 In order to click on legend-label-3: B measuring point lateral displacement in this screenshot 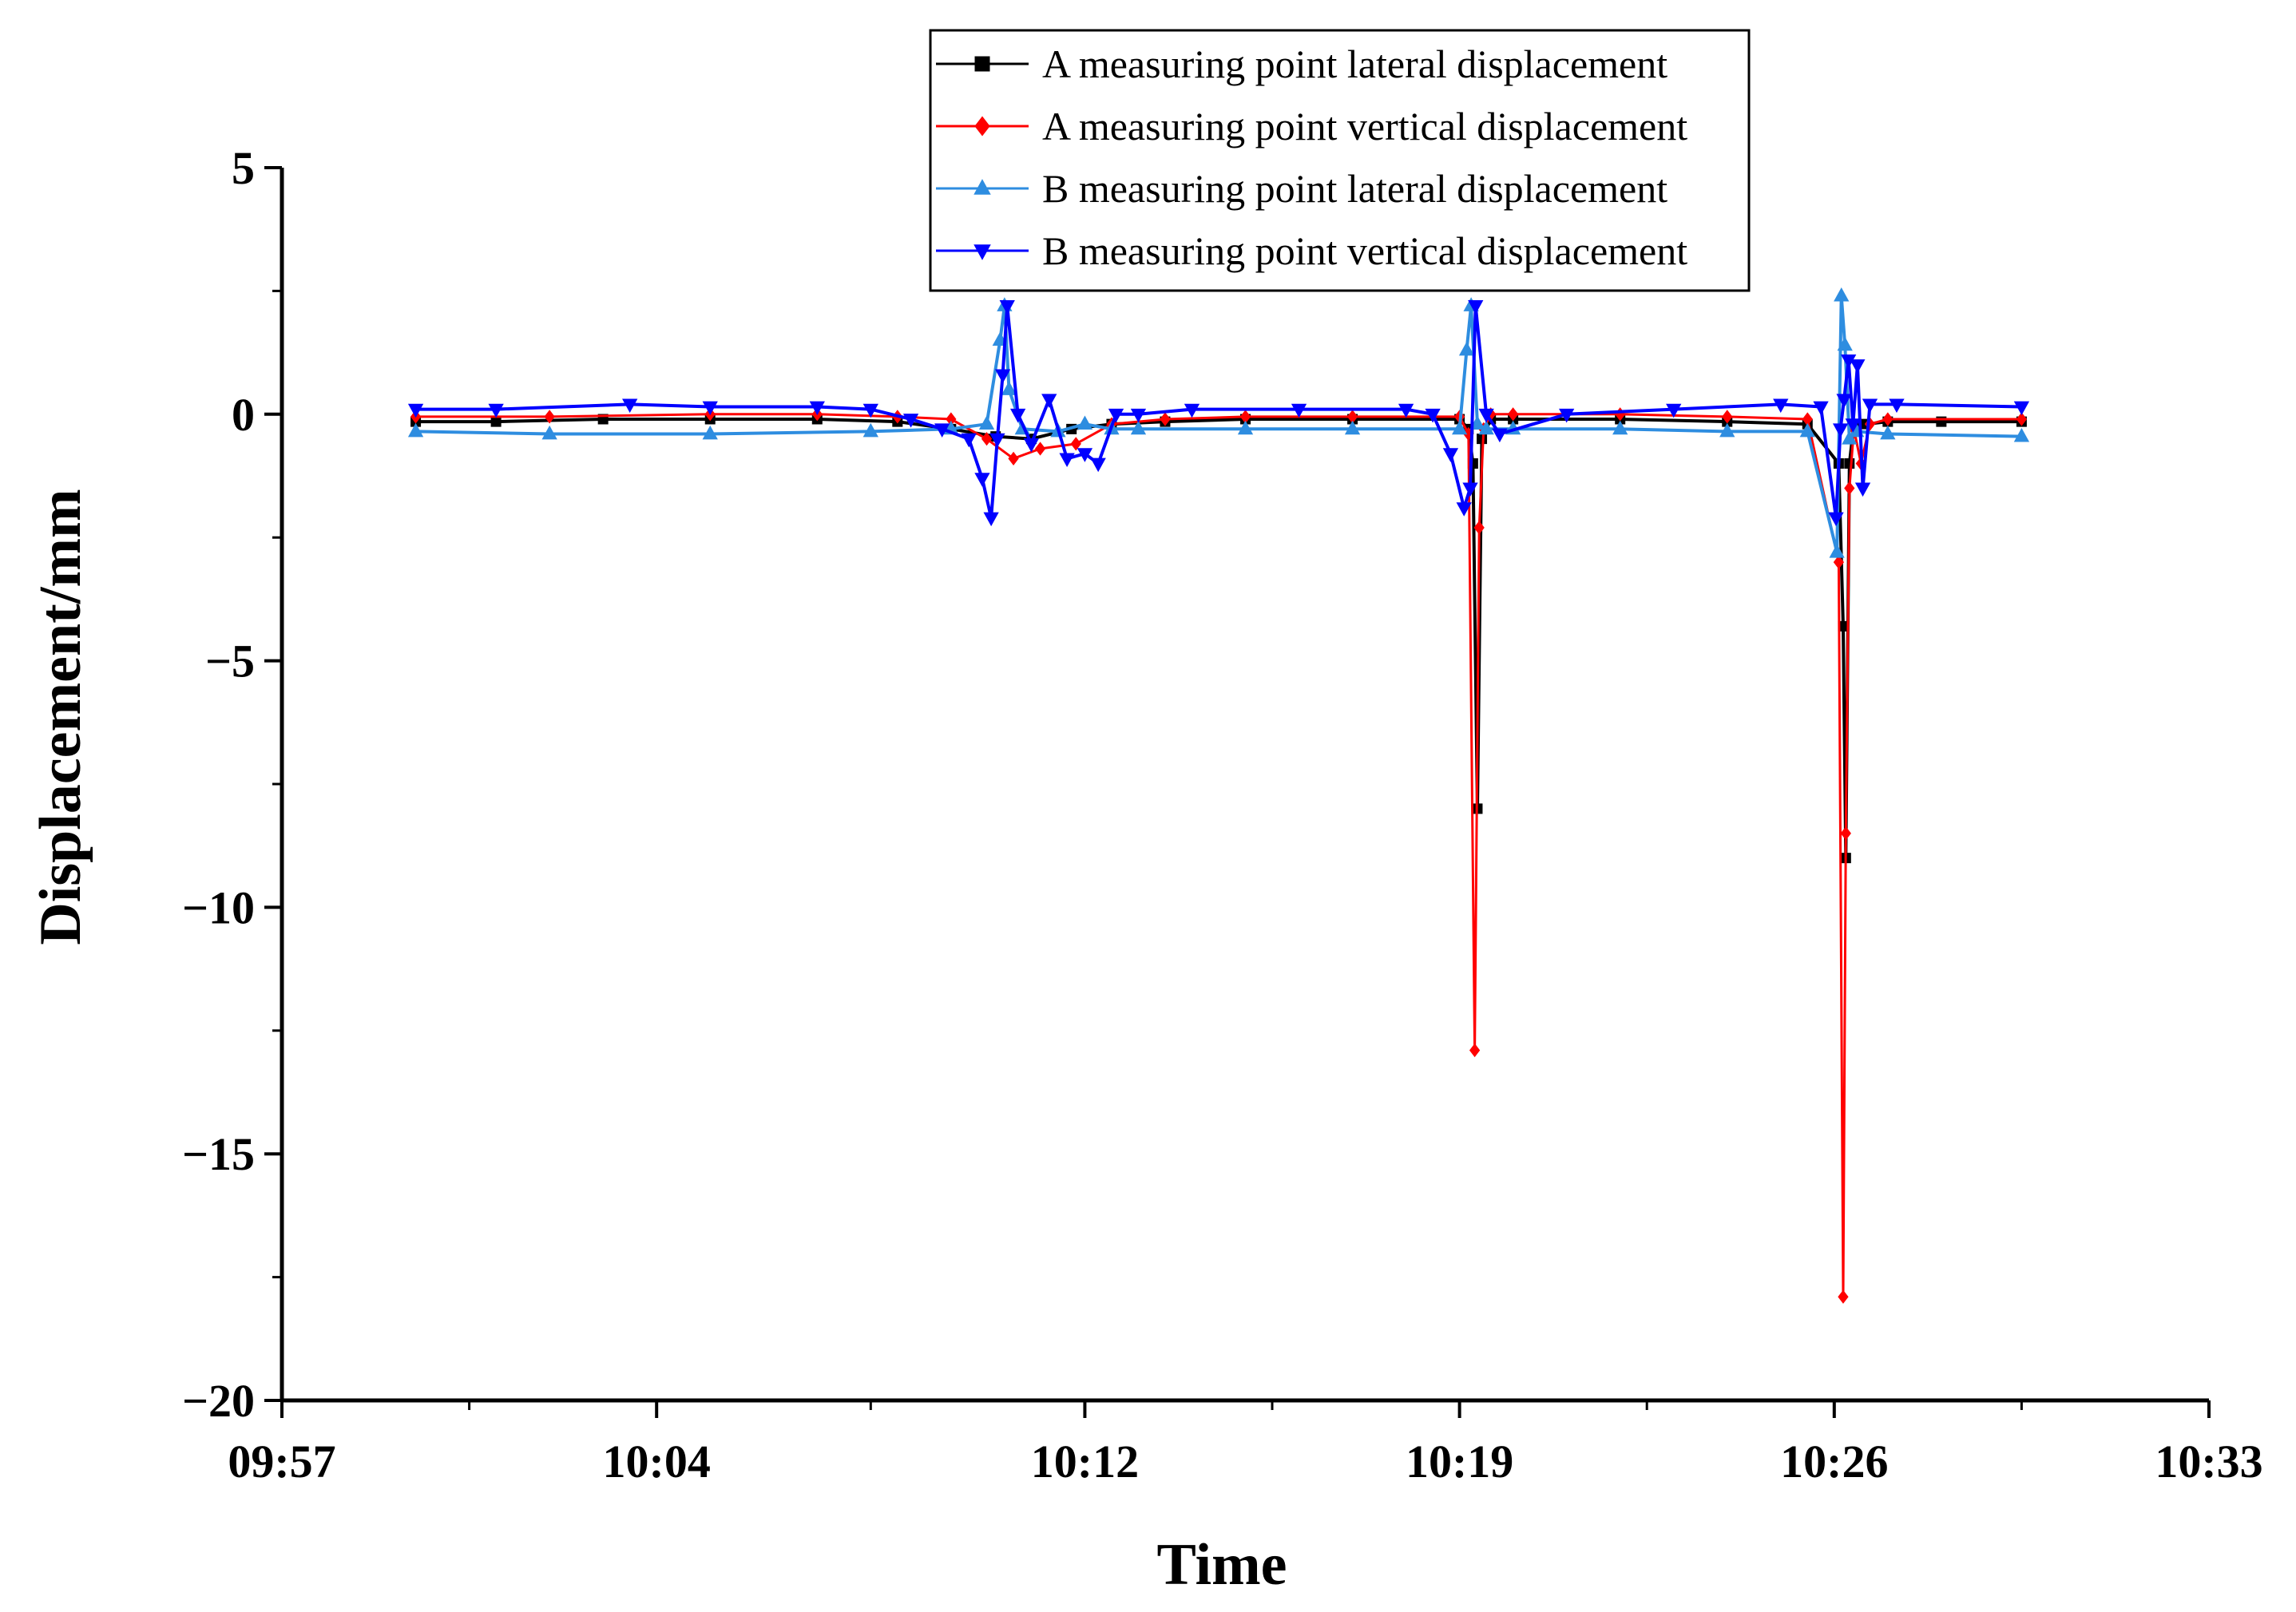, I will do `click(1354, 188)`.